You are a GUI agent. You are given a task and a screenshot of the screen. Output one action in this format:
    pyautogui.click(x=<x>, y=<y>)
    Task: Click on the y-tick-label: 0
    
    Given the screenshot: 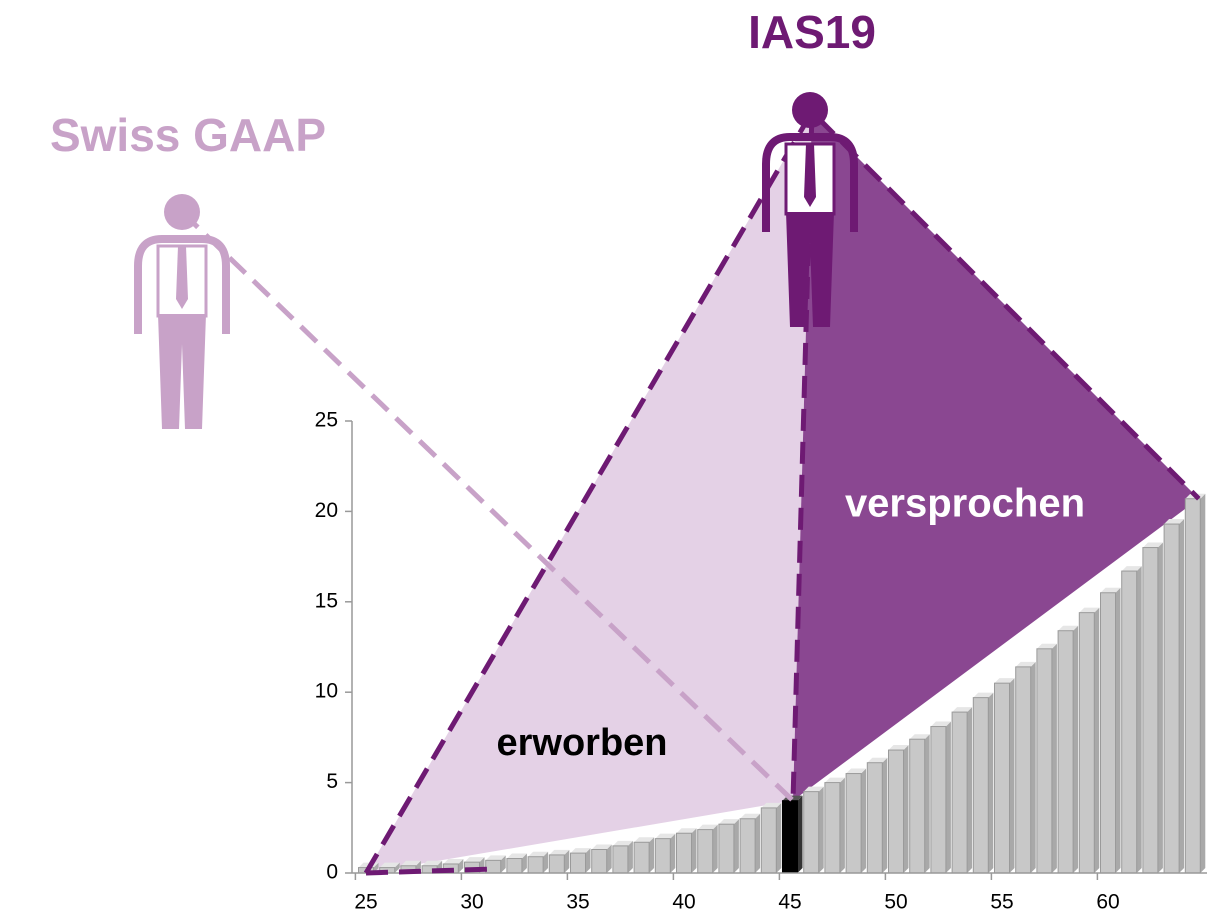 What is the action you would take?
    pyautogui.click(x=332, y=872)
    